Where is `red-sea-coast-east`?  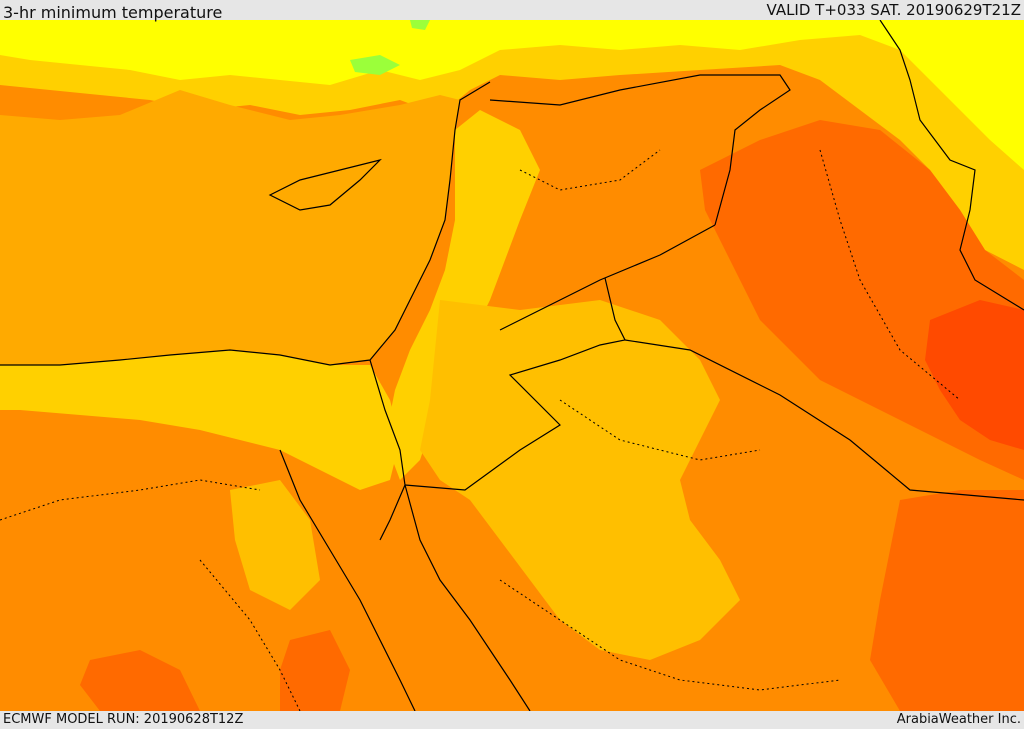 red-sea-coast-east is located at coordinates (467, 597).